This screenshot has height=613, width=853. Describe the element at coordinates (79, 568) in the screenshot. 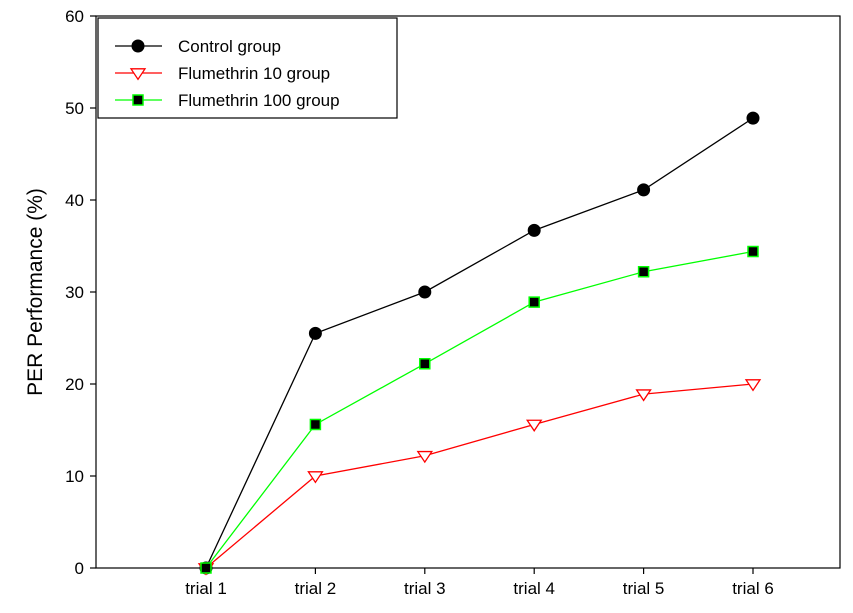

I see `y-tick-label: 0` at that location.